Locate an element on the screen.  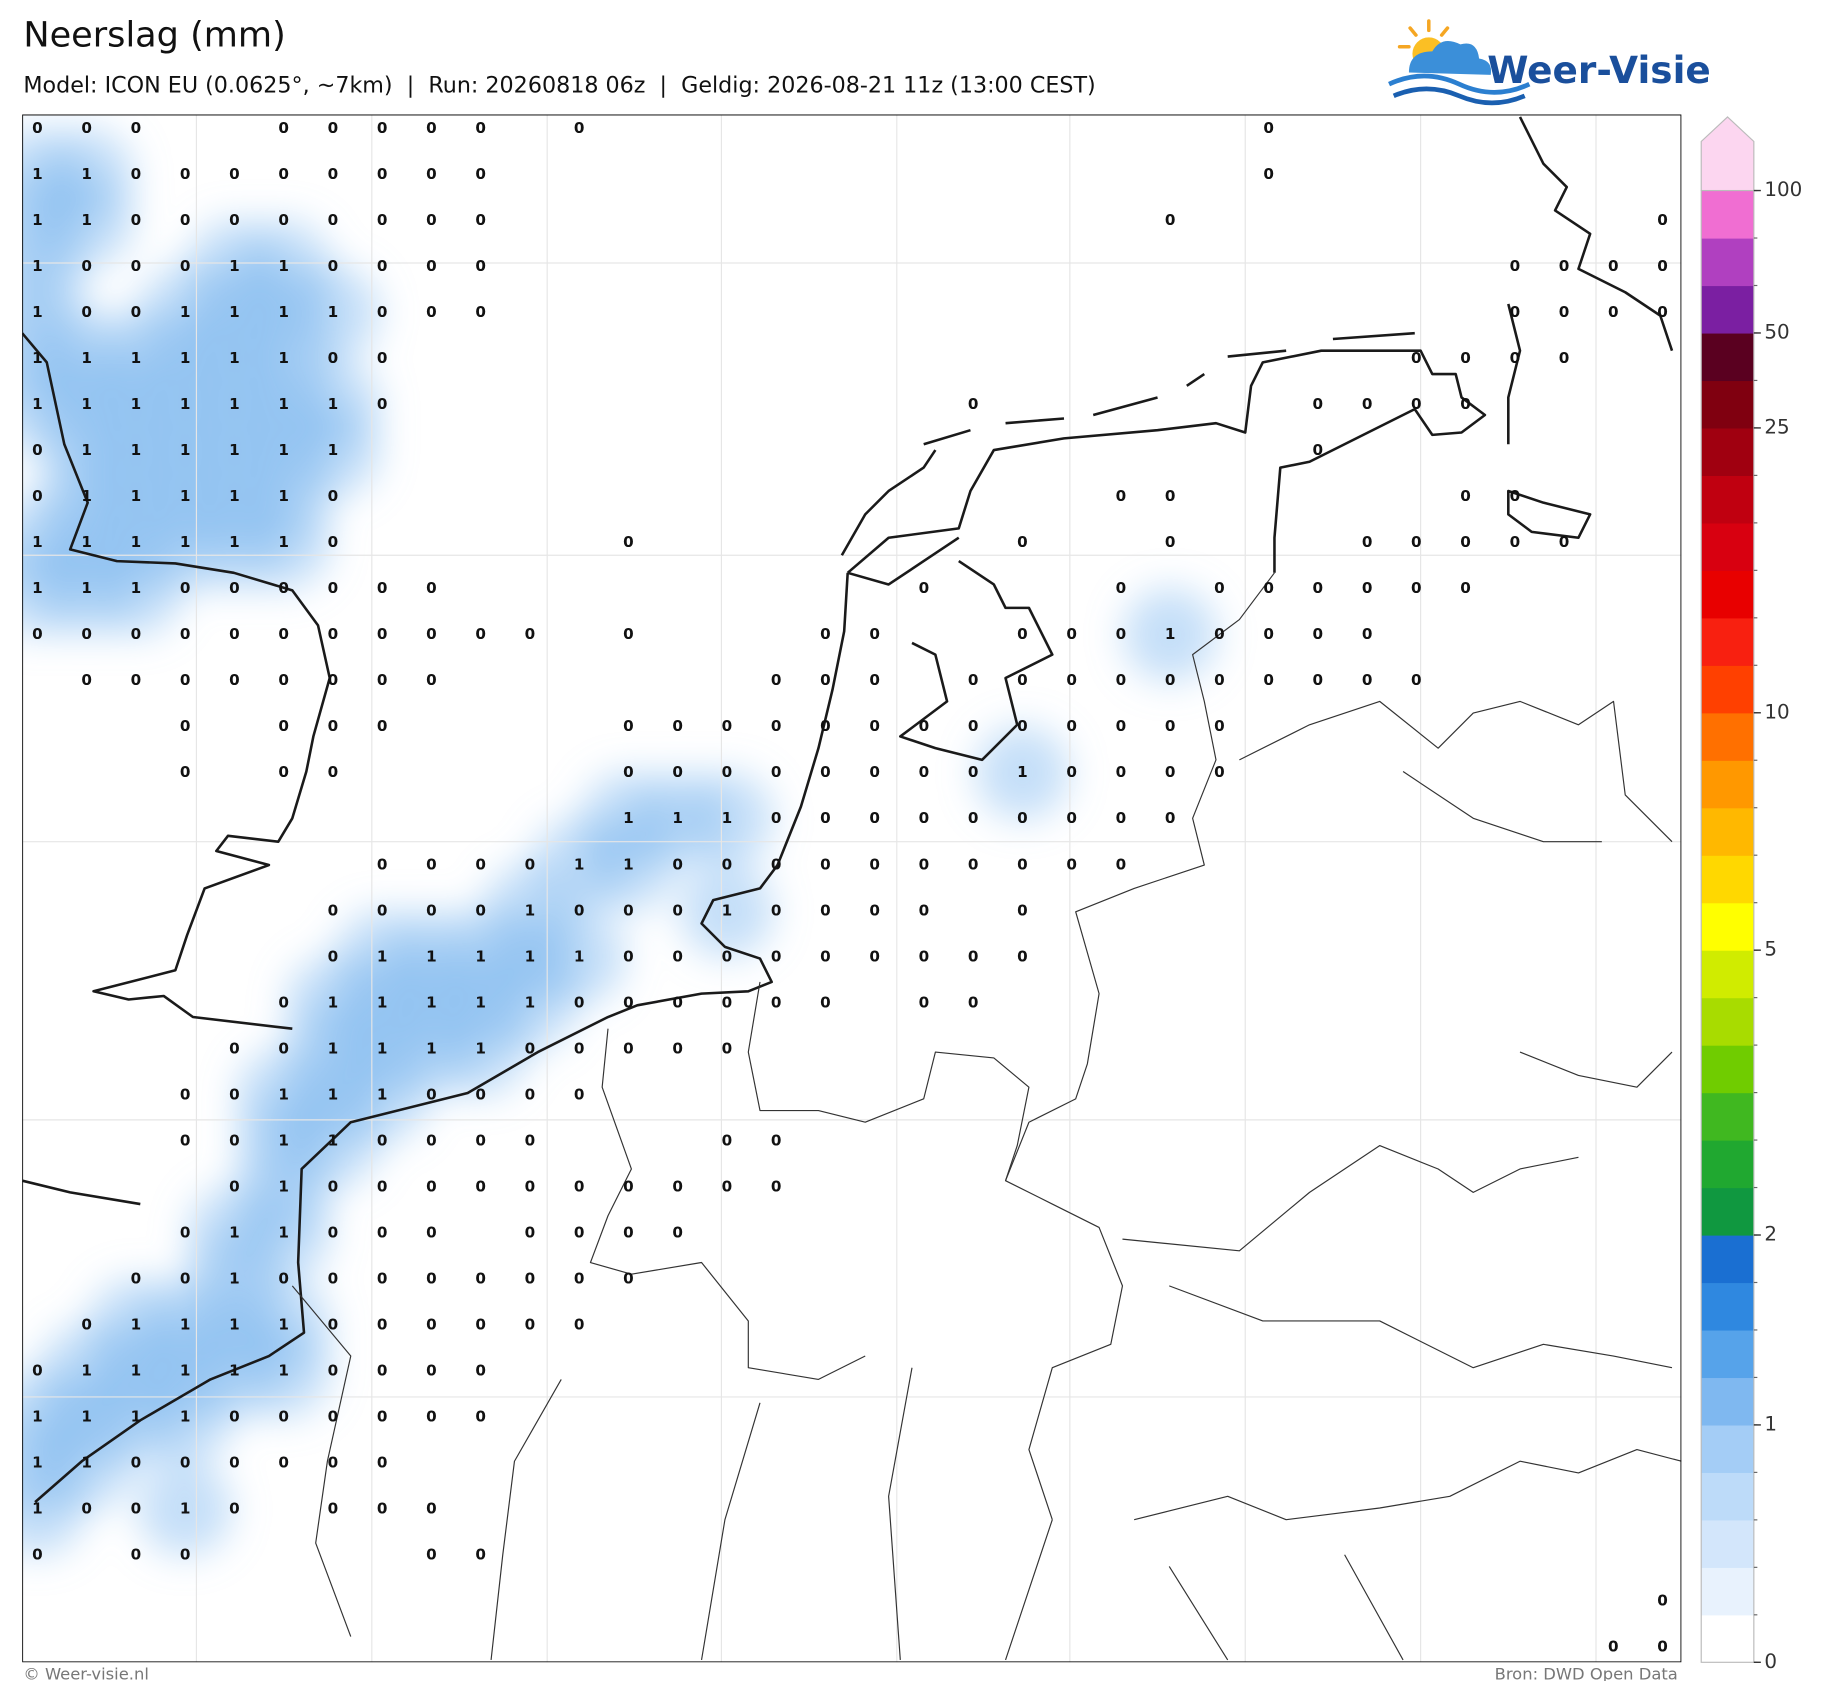
colorbar-extend is located at coordinates (1727, 154).